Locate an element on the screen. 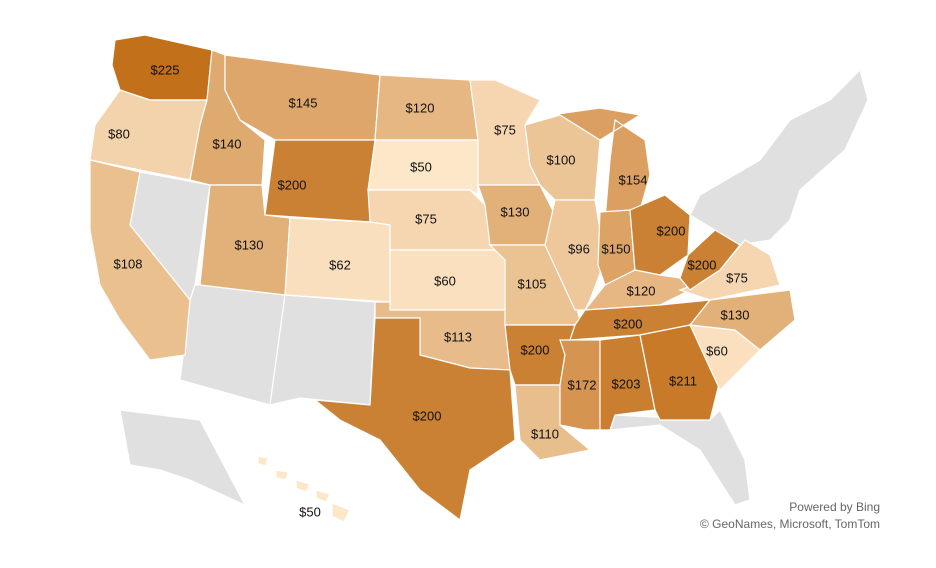 This screenshot has height=568, width=936. value-label: $108 is located at coordinates (128, 263).